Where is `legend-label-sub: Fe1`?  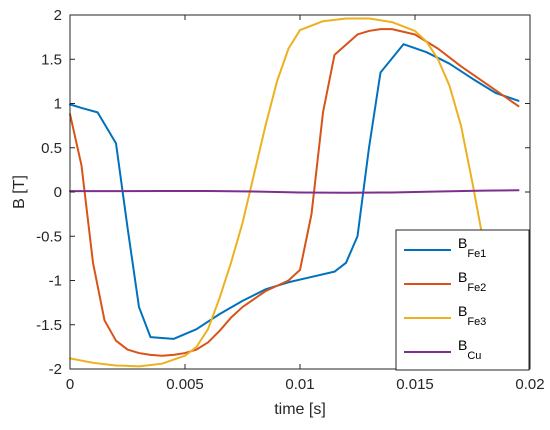
legend-label-sub: Fe1 is located at coordinates (476, 254).